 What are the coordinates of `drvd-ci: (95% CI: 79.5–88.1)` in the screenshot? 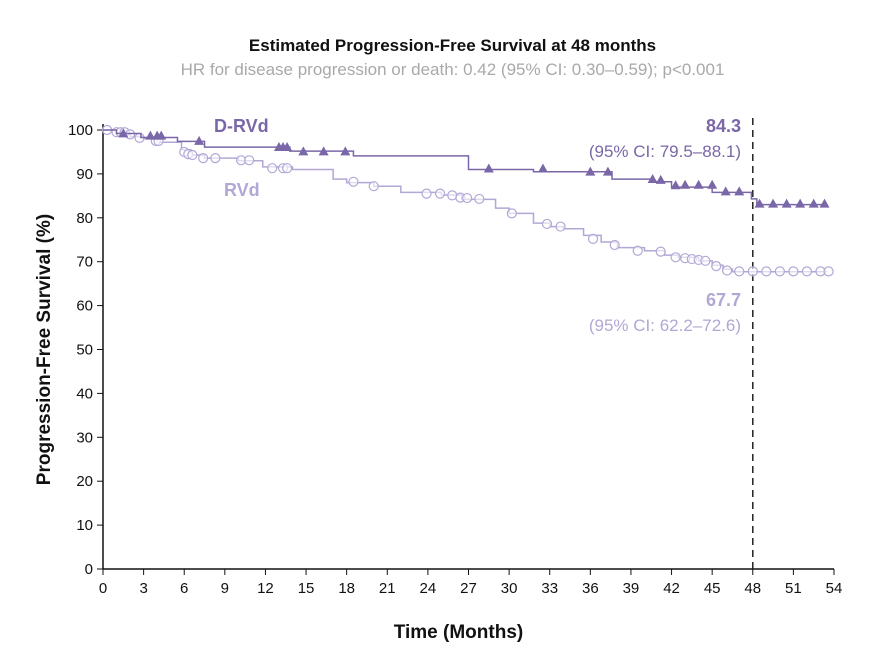 It's located at (665, 151).